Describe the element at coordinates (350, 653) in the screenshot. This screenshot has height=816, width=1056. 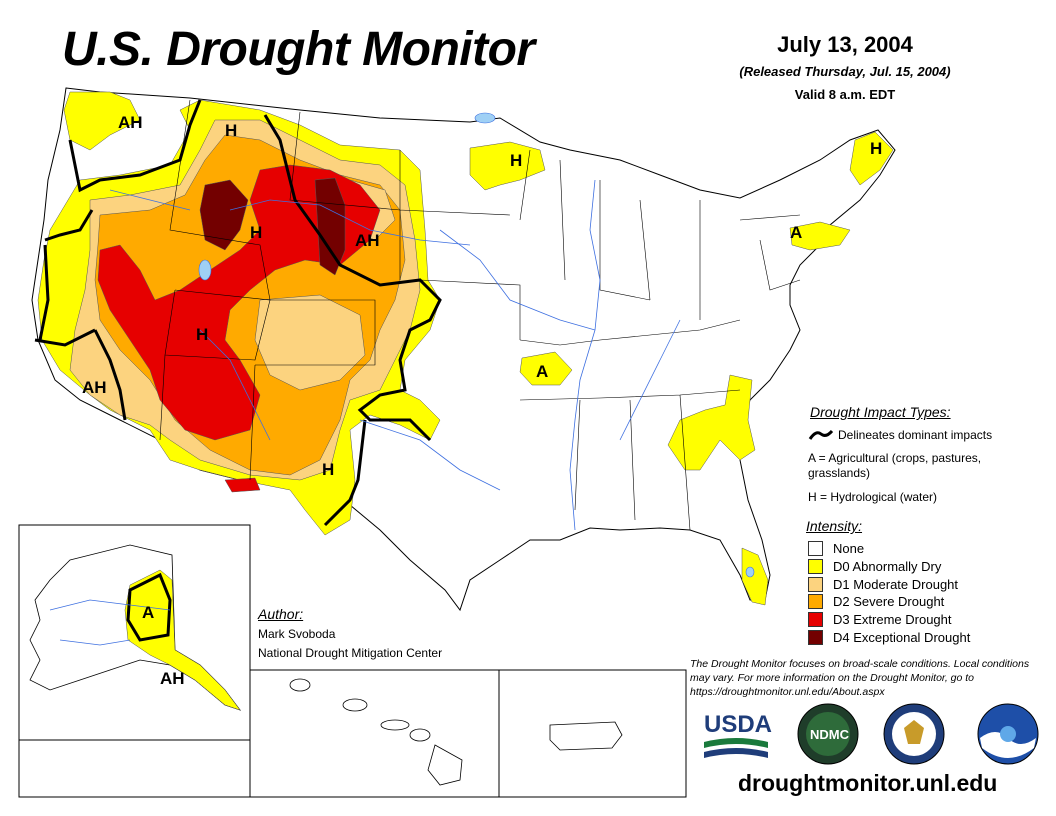
I see `author-org: National Drought Mitigation Center` at that location.